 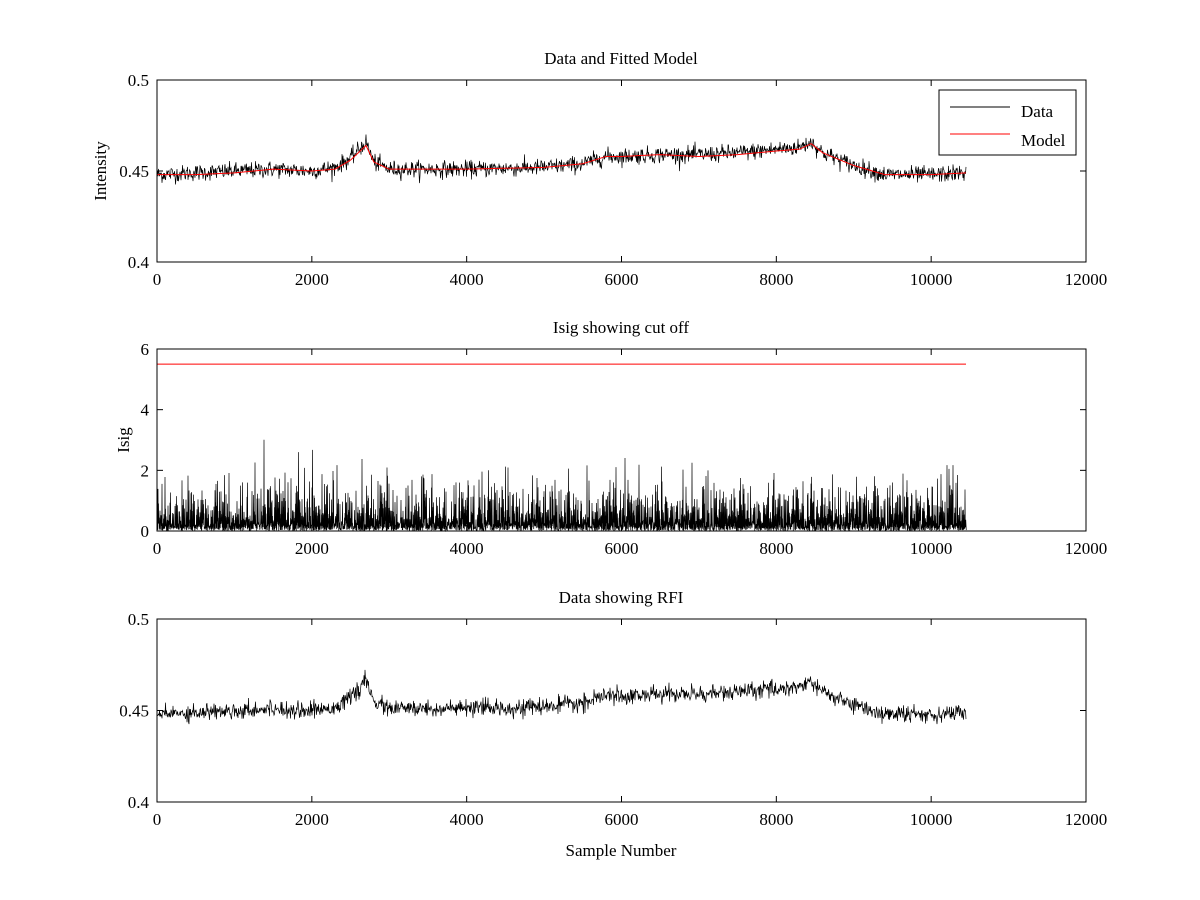 What do you see at coordinates (145, 470) in the screenshot?
I see `y-tick-label: 2` at bounding box center [145, 470].